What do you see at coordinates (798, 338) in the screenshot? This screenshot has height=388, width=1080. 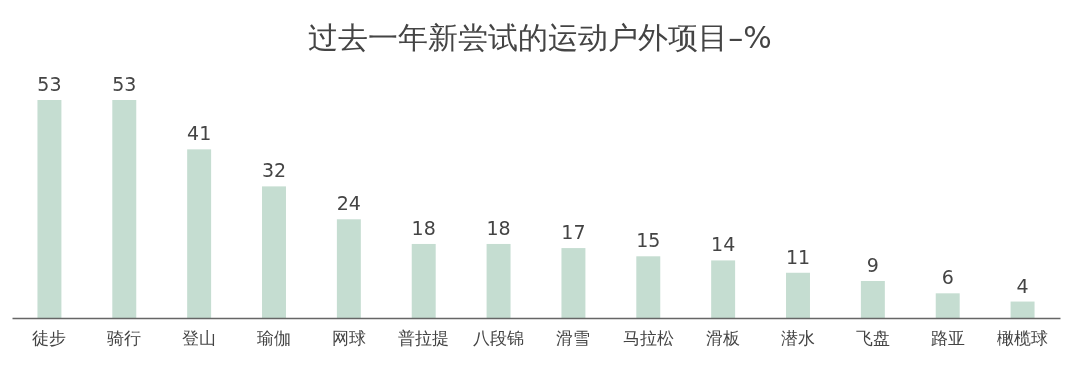 I see `x-tick-label: 潜水` at bounding box center [798, 338].